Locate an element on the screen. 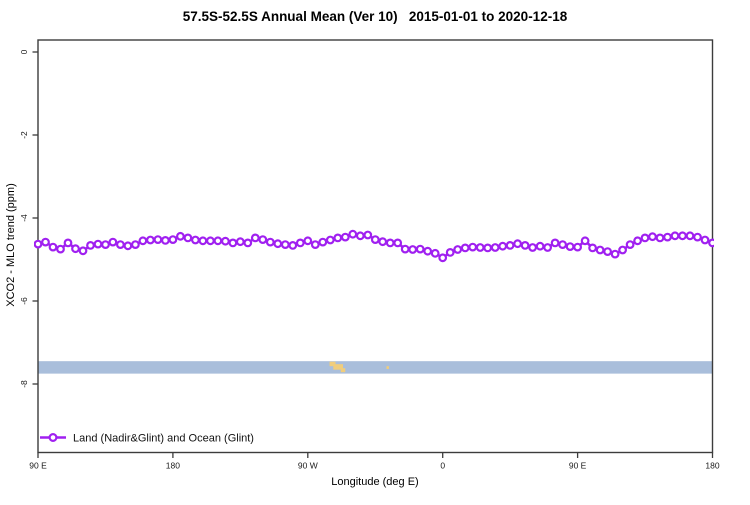 Image resolution: width=750 pixels, height=505 pixels. y-tick-label: -4 is located at coordinates (24, 218).